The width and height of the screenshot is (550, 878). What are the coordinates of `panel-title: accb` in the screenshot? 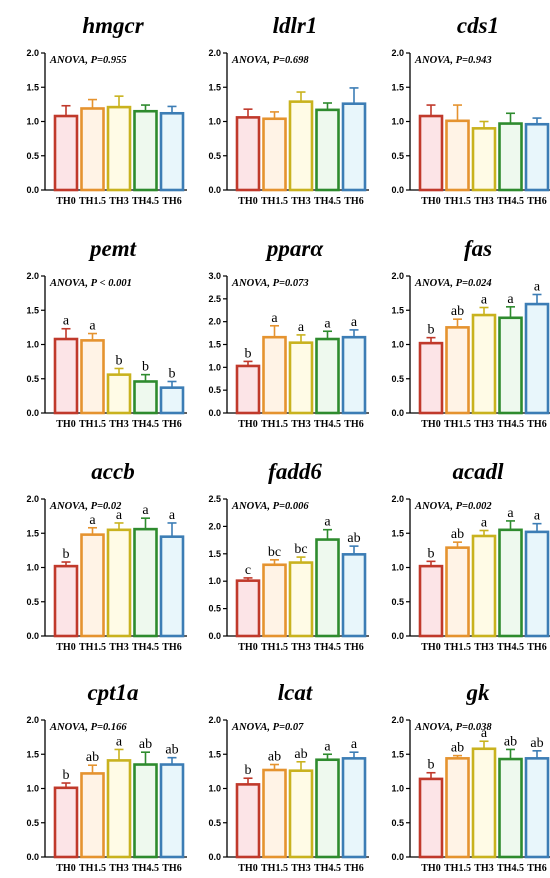 It's located at (112, 471).